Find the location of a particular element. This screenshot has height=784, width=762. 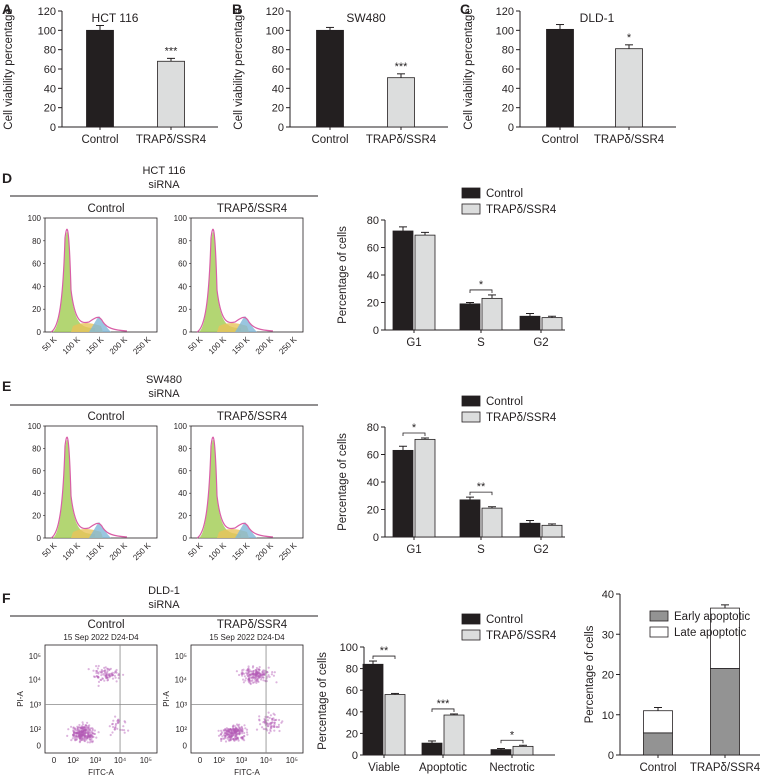

histogram-x-tick: 50 K is located at coordinates (49, 344).